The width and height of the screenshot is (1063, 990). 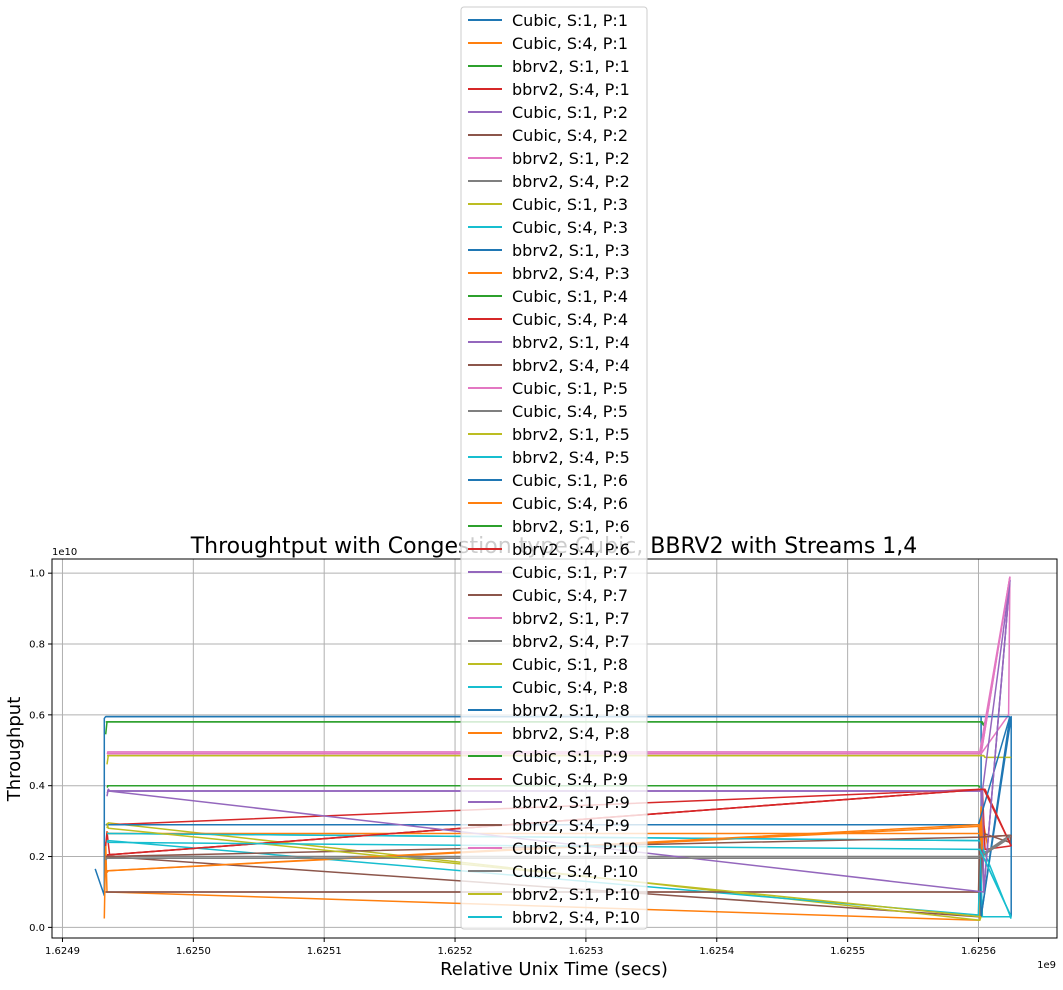 I want to click on legend-label: Cubic, S:4, P:10, so click(x=575, y=871).